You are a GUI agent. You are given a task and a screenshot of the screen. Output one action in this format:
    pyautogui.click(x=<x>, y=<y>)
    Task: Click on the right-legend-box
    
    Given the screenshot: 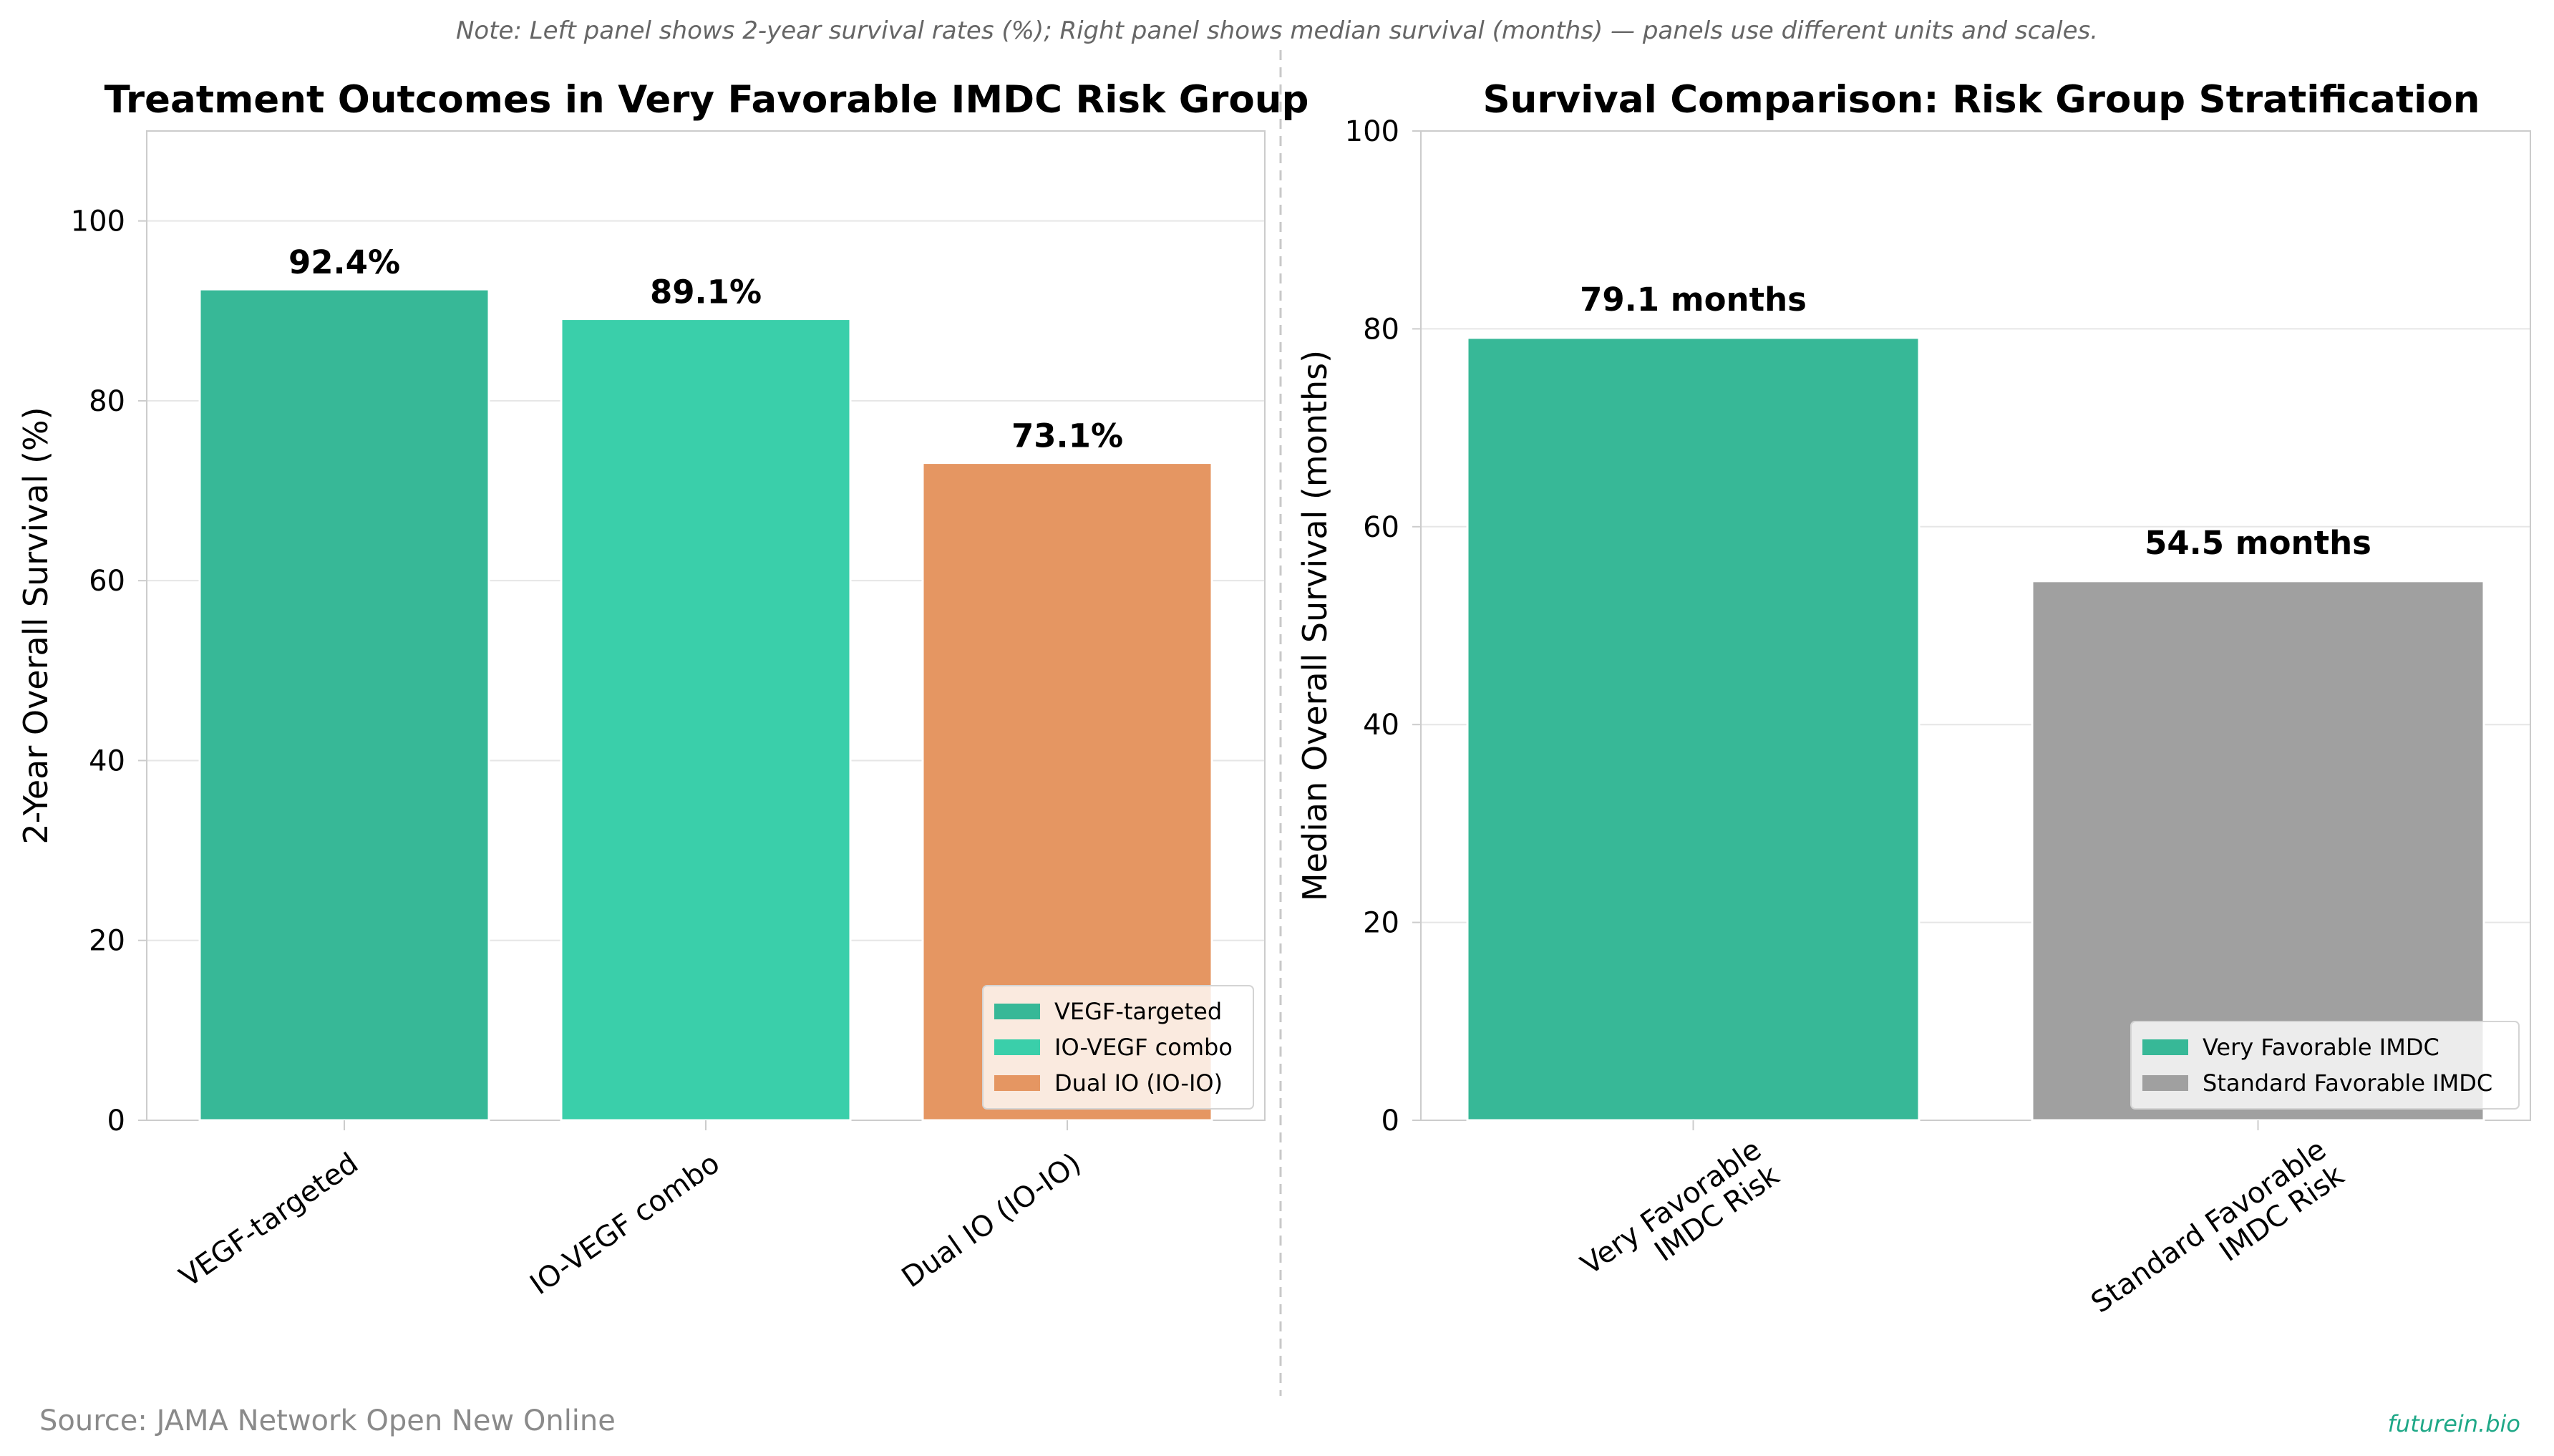 What is the action you would take?
    pyautogui.click(x=2325, y=1065)
    